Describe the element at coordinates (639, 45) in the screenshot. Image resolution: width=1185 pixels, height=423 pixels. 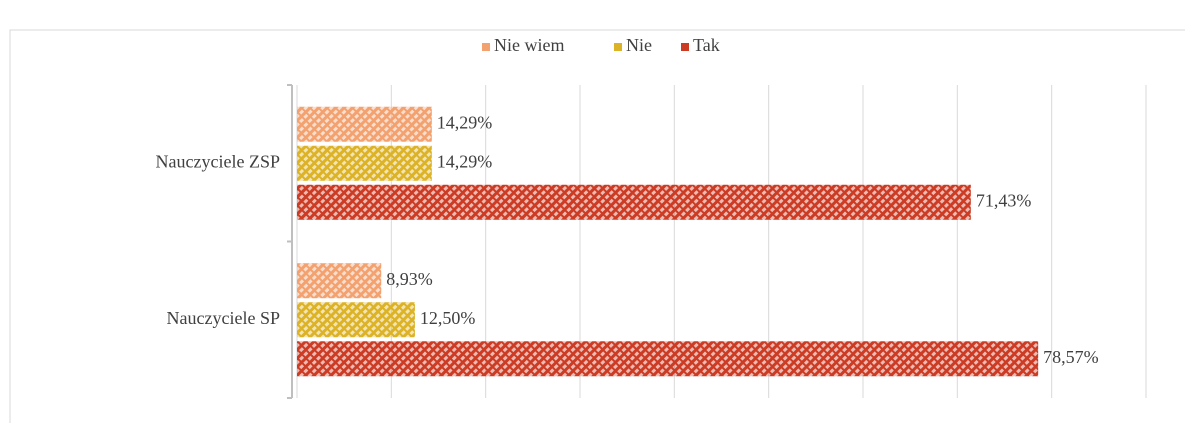
I see `legend-label: Nie` at that location.